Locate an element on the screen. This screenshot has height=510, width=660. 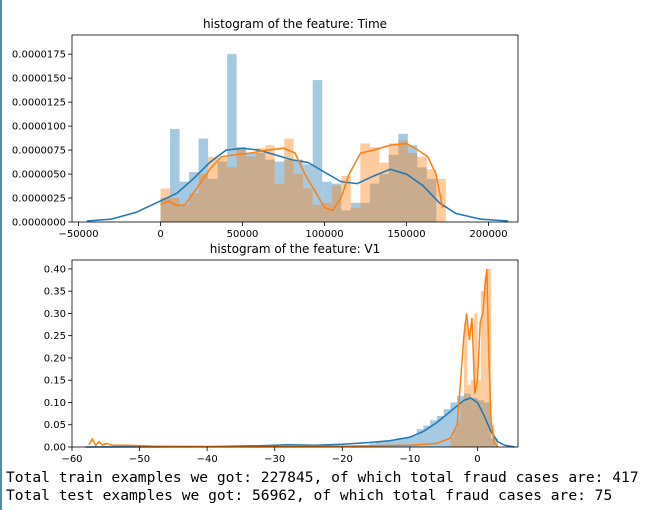
y-tick-label: 0.10 is located at coordinates (55, 403).